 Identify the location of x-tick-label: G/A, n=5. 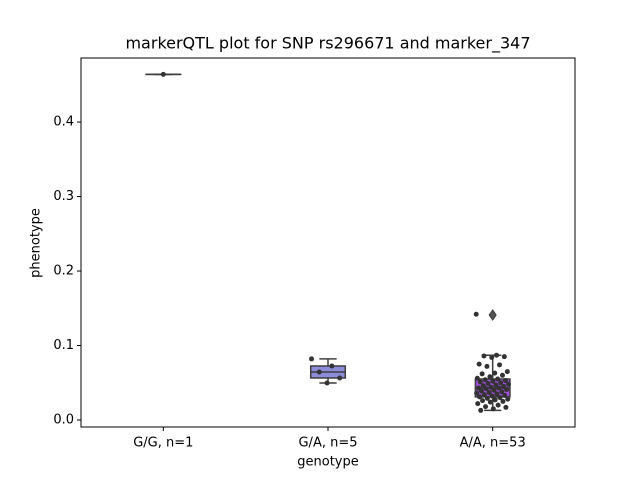
(327, 443).